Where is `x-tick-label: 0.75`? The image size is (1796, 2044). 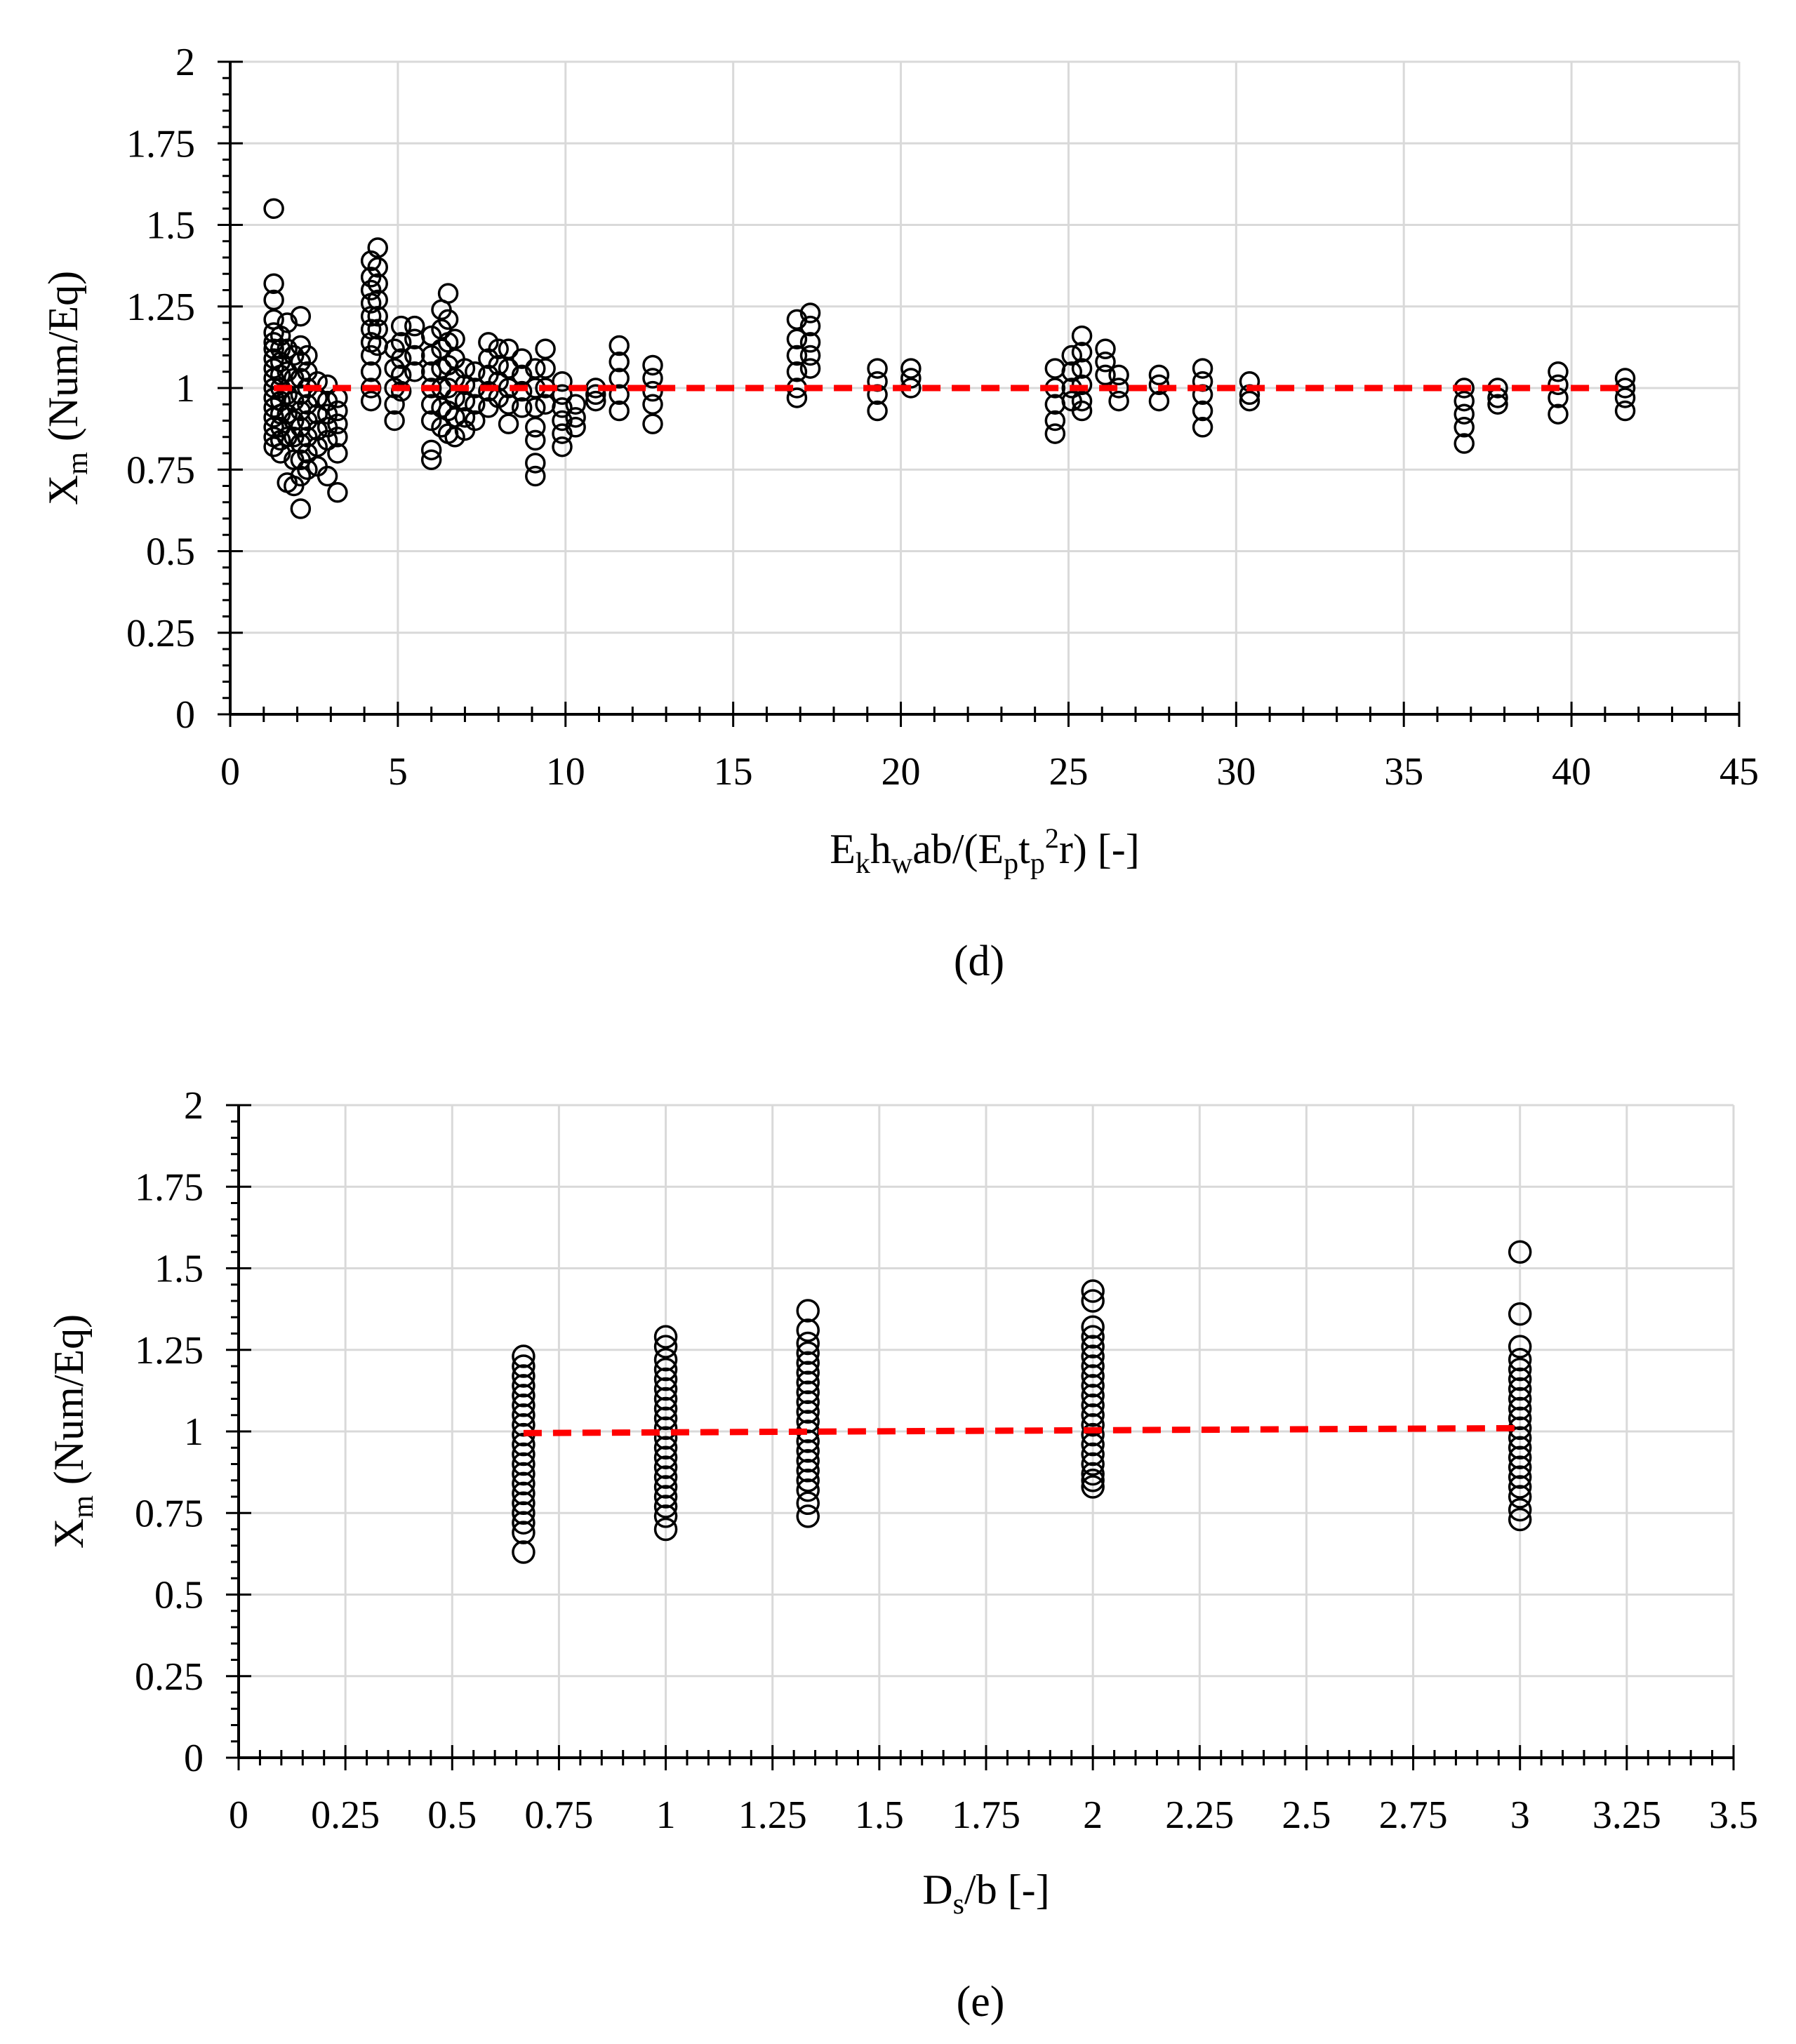
x-tick-label: 0.75 is located at coordinates (558, 1815).